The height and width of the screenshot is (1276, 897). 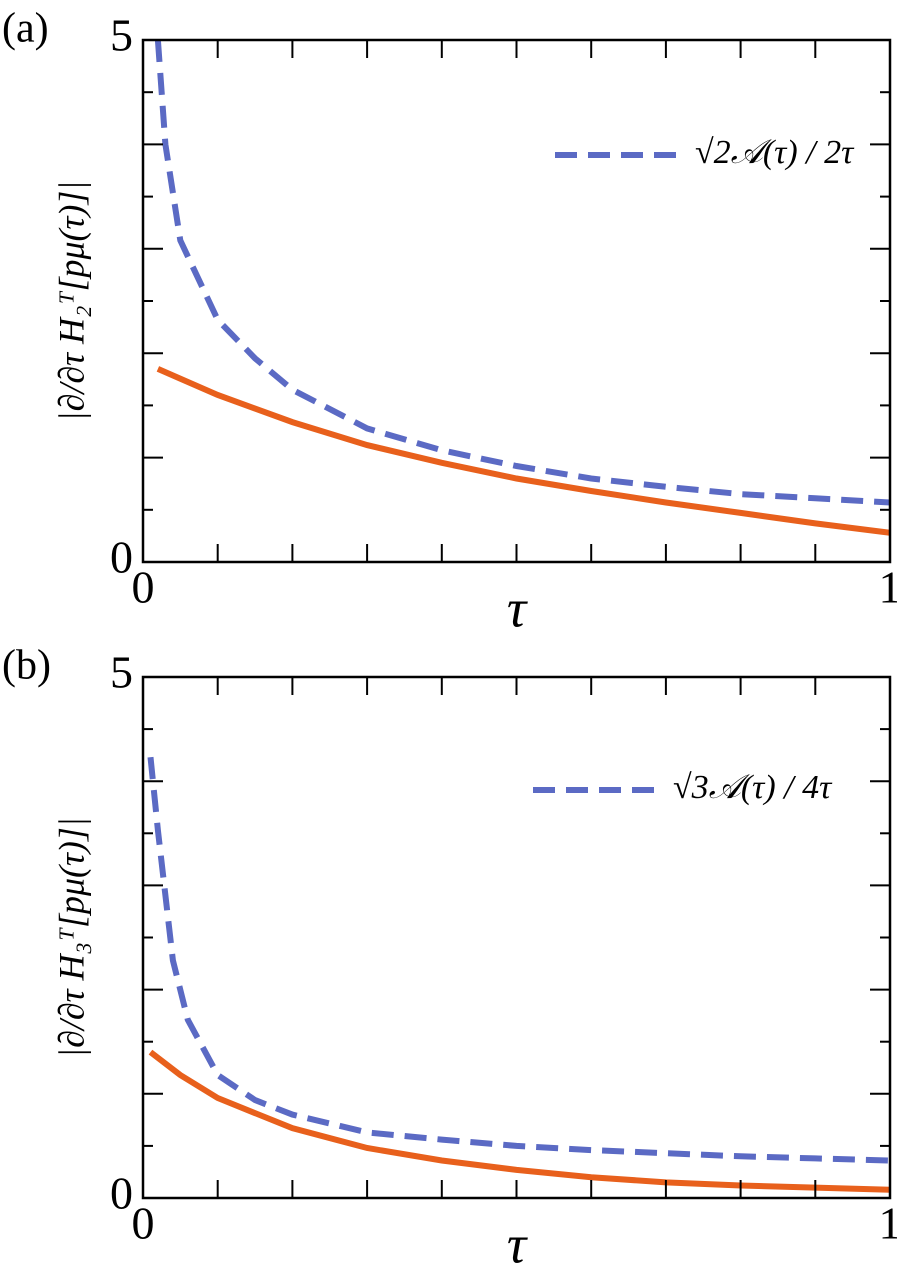 I want to click on legend-label: √2𝒜(τ) / 2τ, so click(x=775, y=152).